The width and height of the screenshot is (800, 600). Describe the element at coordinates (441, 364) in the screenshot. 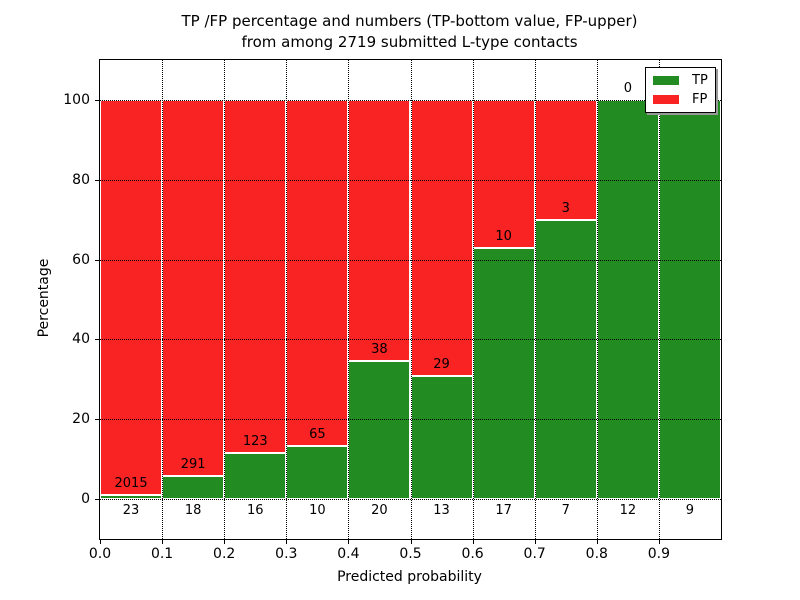

I see `bar-count-label-fp: 29` at that location.